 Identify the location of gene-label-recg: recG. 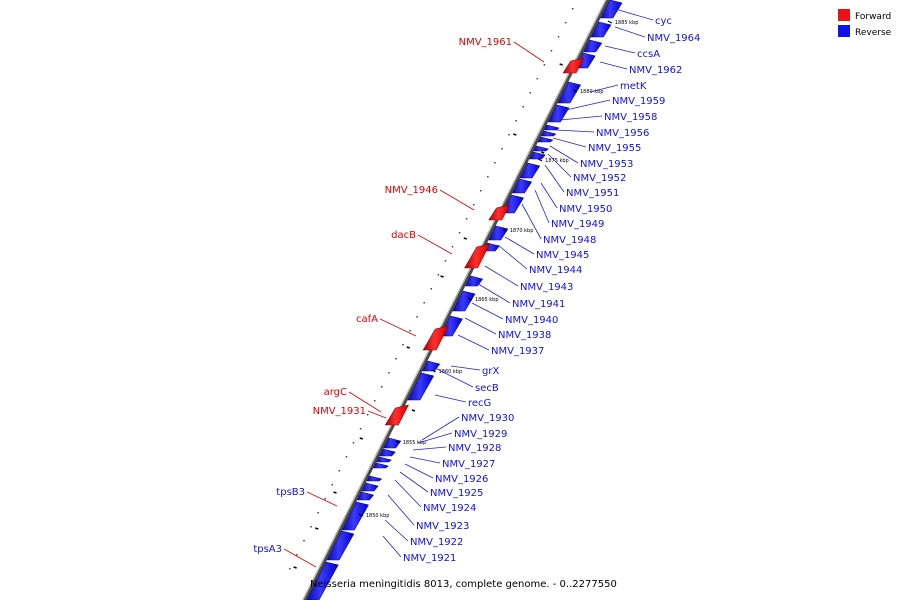
(479, 403).